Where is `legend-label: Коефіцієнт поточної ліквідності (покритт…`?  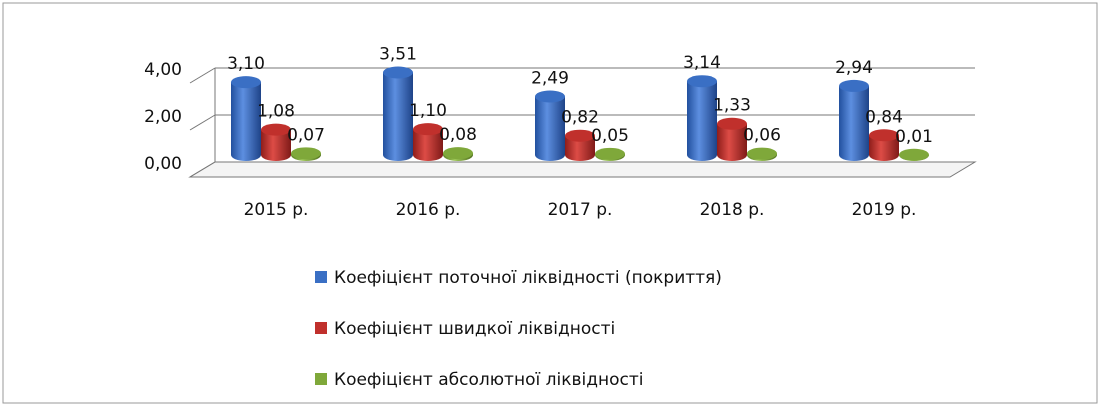
legend-label: Коефіцієнт поточної ліквідності (покритт… is located at coordinates (528, 278).